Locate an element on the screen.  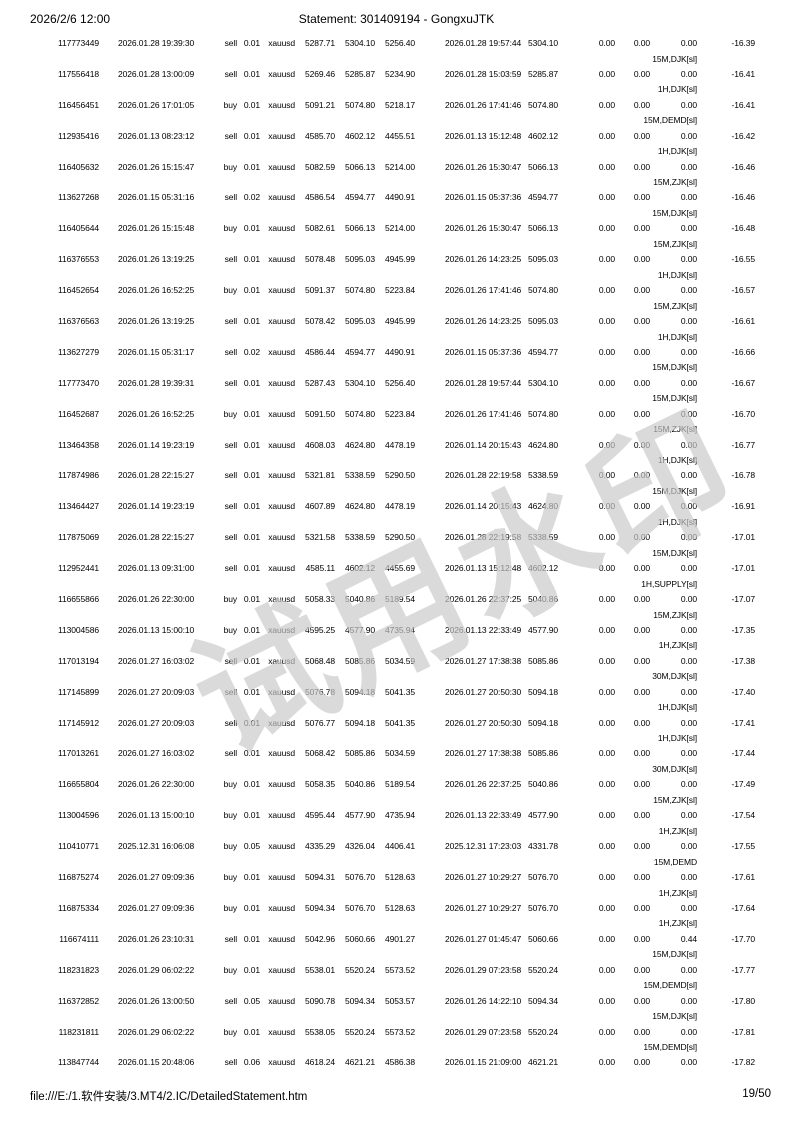
close-time-cell: 2026.01.27 01:45:47 is located at coordinates (483, 938).